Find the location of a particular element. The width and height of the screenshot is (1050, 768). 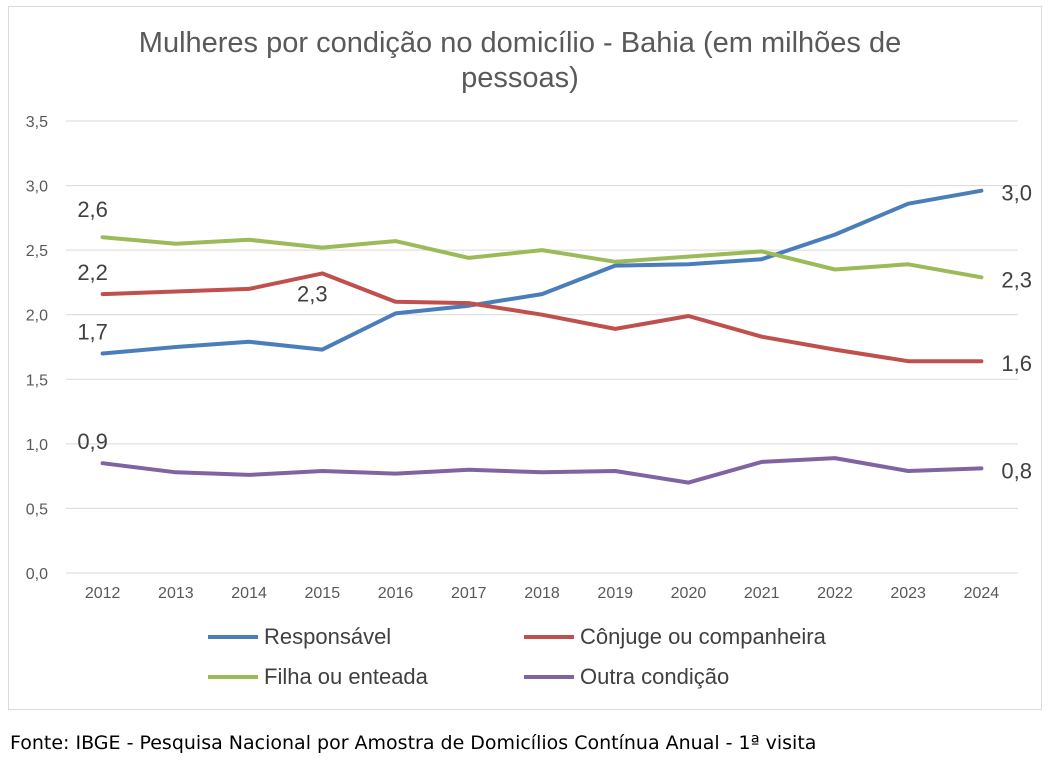

x-tick-label: 2020 is located at coordinates (689, 593).